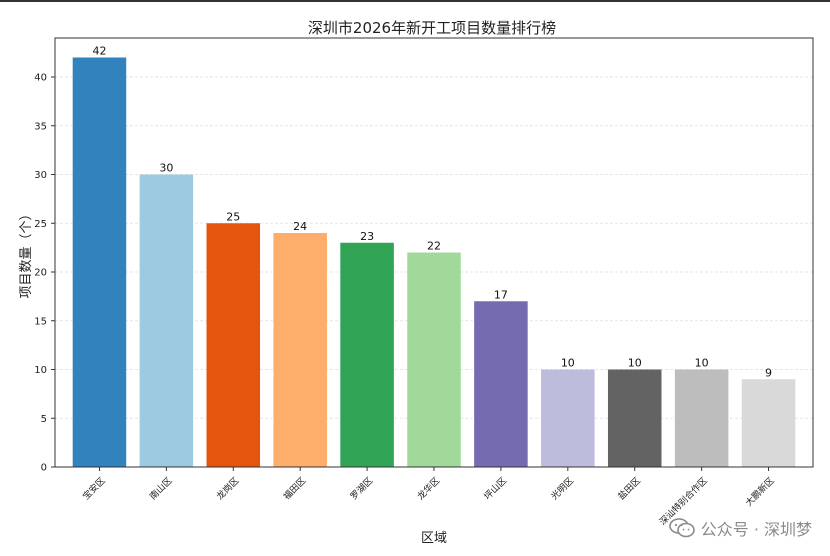  I want to click on y-tick-label: 40, so click(40, 78).